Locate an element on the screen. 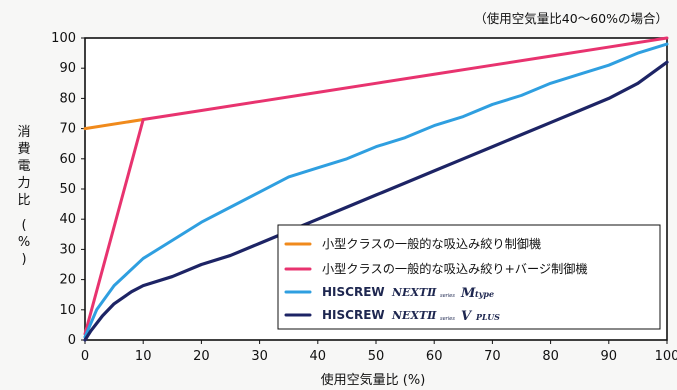 The width and height of the screenshot is (677, 390). x-tick-label: 50 is located at coordinates (376, 356).